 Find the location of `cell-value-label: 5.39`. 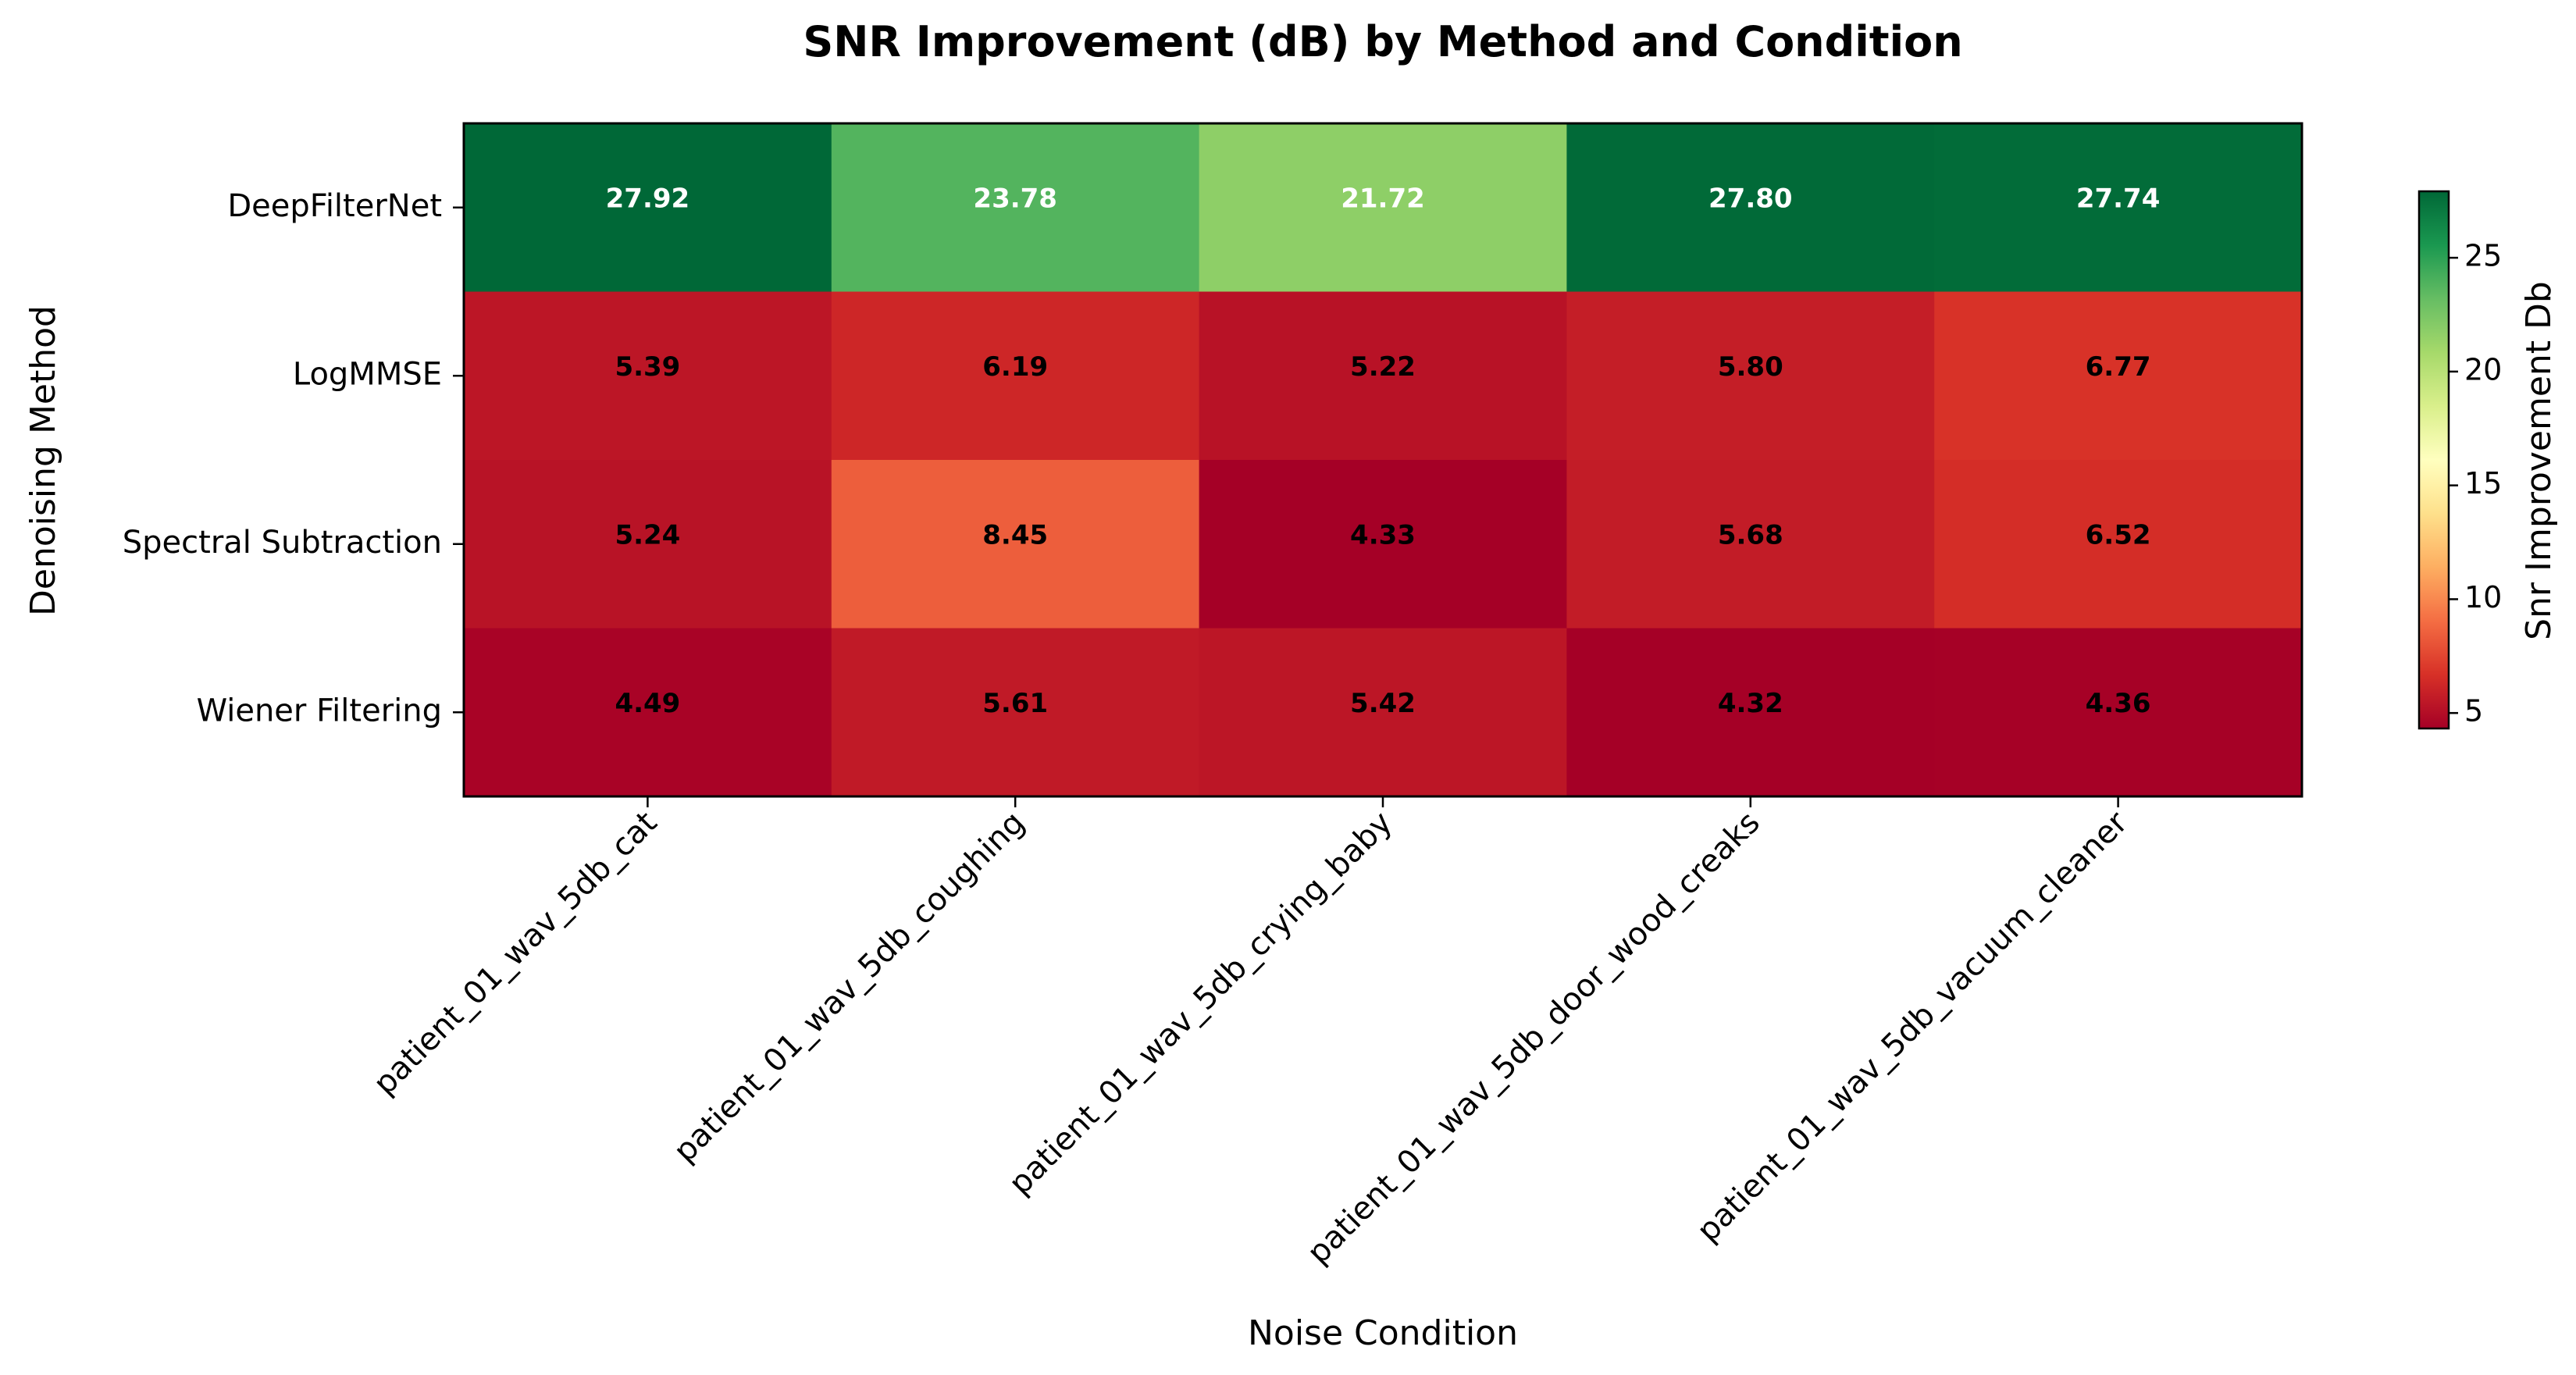

cell-value-label: 5.39 is located at coordinates (647, 367).